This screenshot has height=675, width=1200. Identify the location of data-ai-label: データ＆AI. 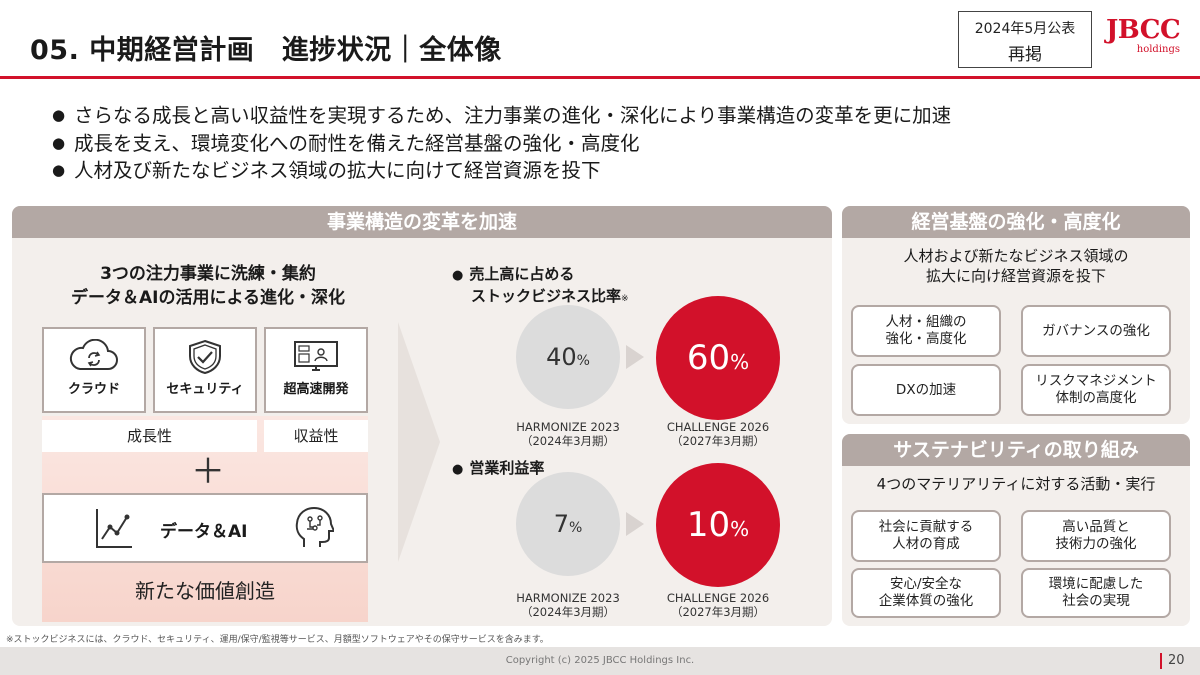
(204, 532).